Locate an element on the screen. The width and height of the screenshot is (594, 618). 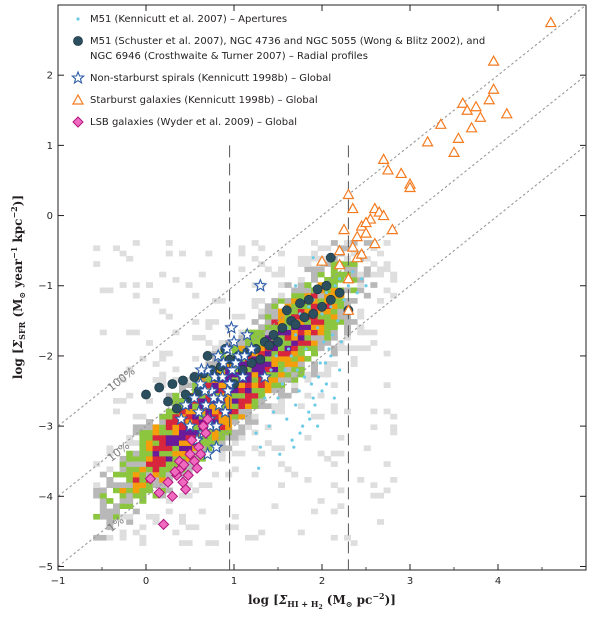
y-tick-label: −2 is located at coordinates (45, 356).